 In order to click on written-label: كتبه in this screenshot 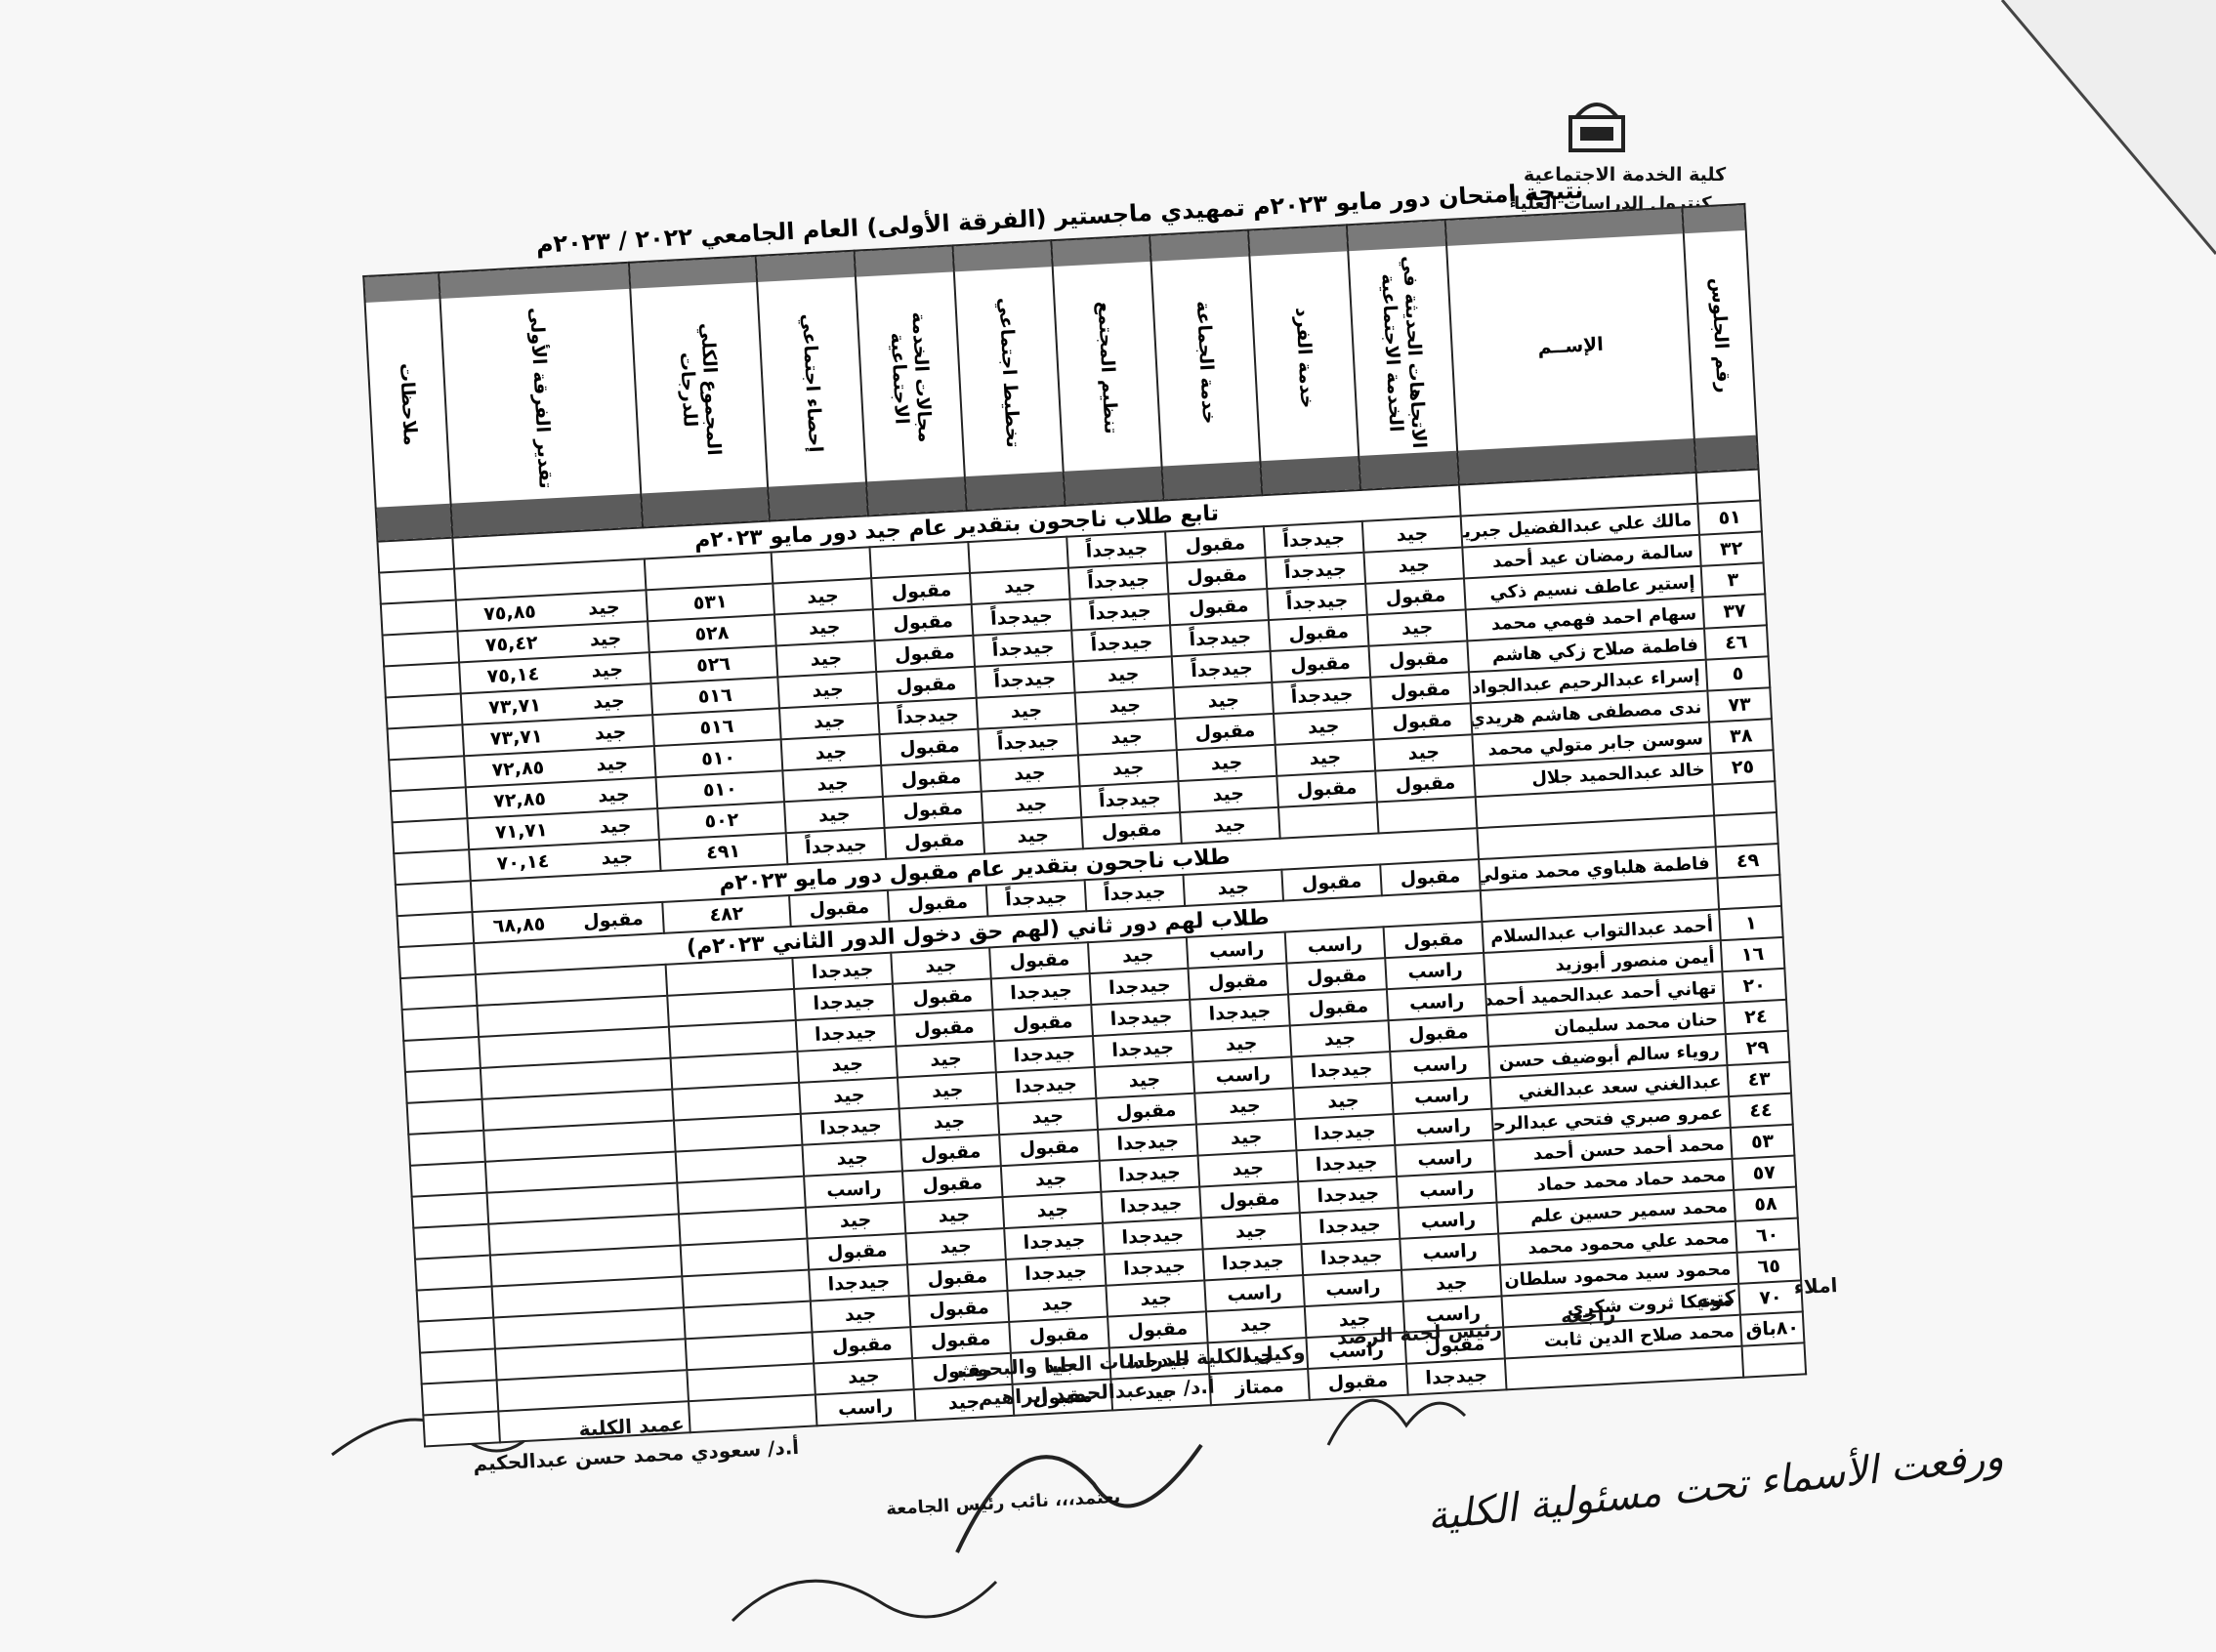, I will do `click(1715, 1298)`.